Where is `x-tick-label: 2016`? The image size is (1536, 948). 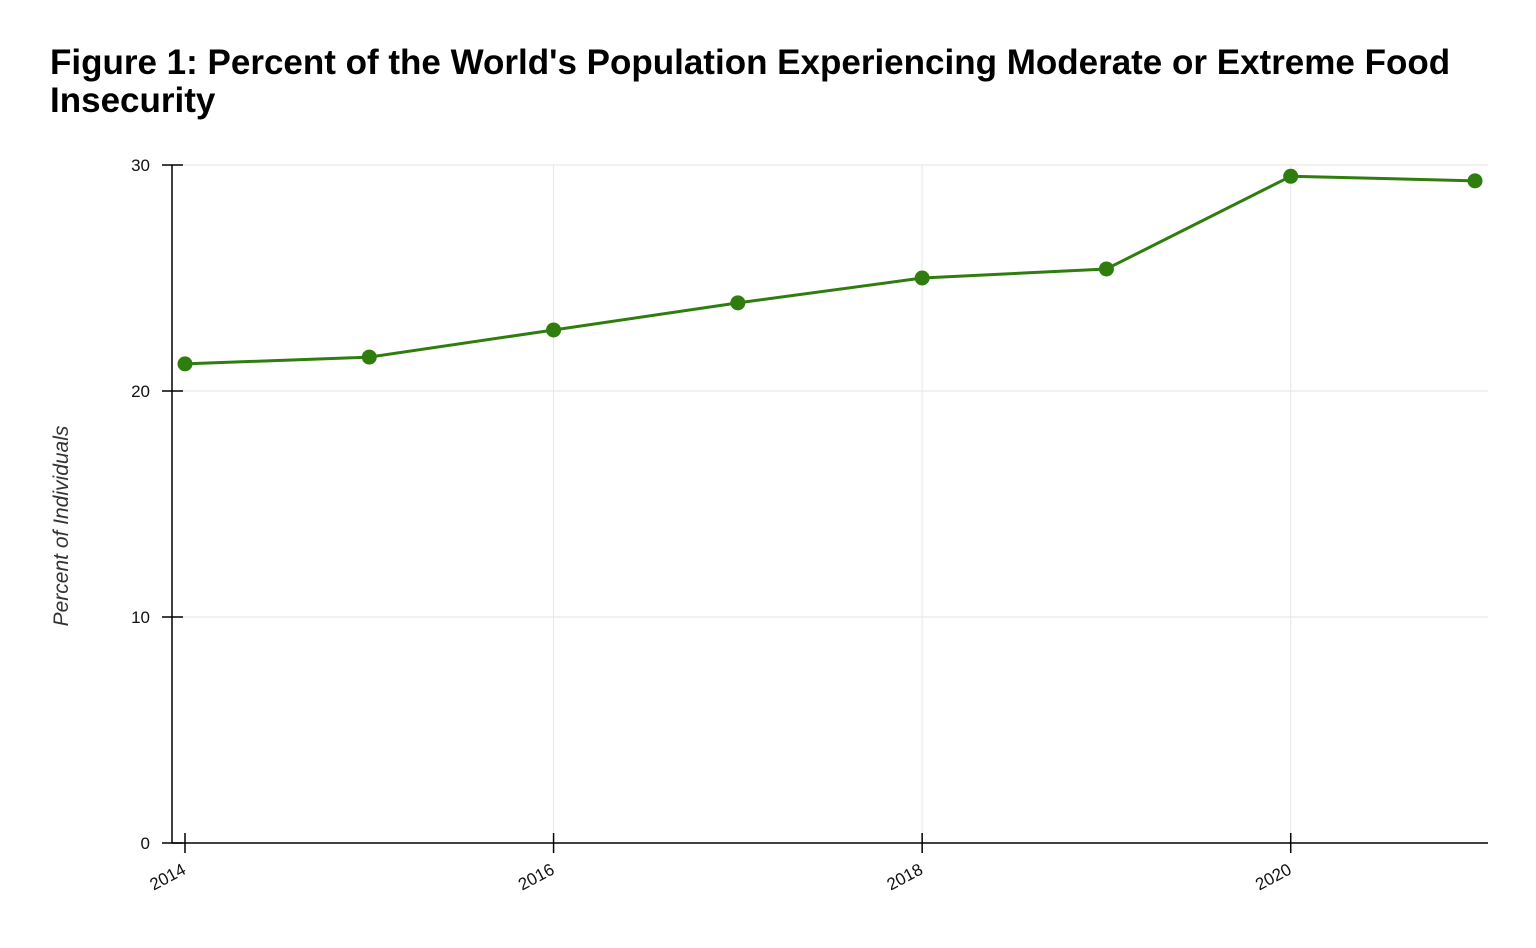
x-tick-label: 2016 is located at coordinates (536, 877).